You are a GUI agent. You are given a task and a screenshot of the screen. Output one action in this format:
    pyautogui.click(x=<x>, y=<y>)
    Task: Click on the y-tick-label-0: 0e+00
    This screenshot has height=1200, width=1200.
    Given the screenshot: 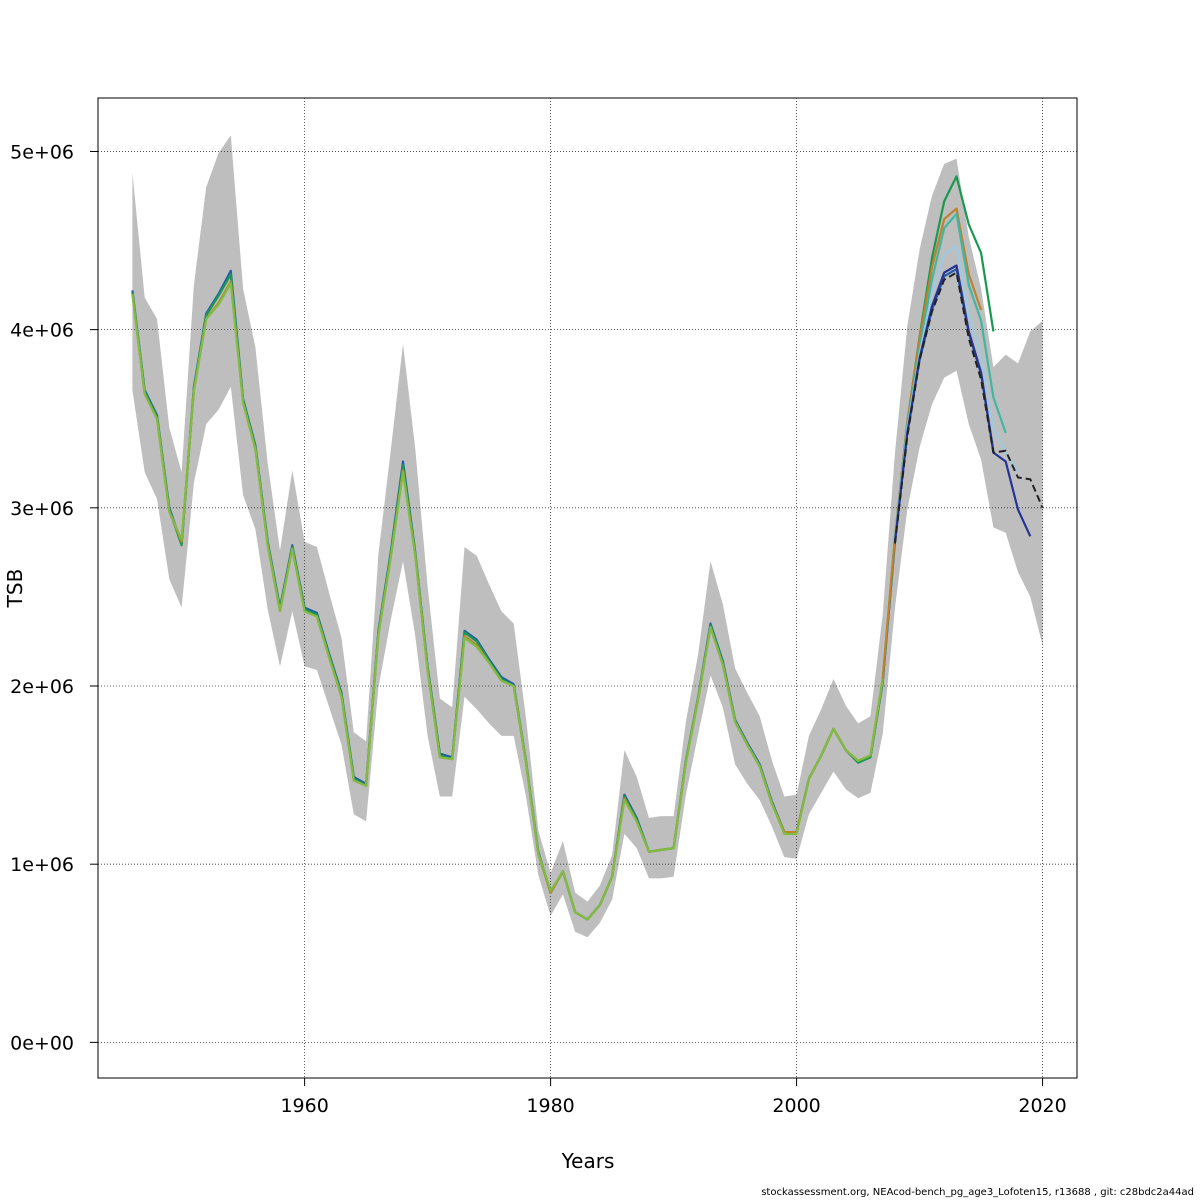 What is the action you would take?
    pyautogui.click(x=42, y=1043)
    